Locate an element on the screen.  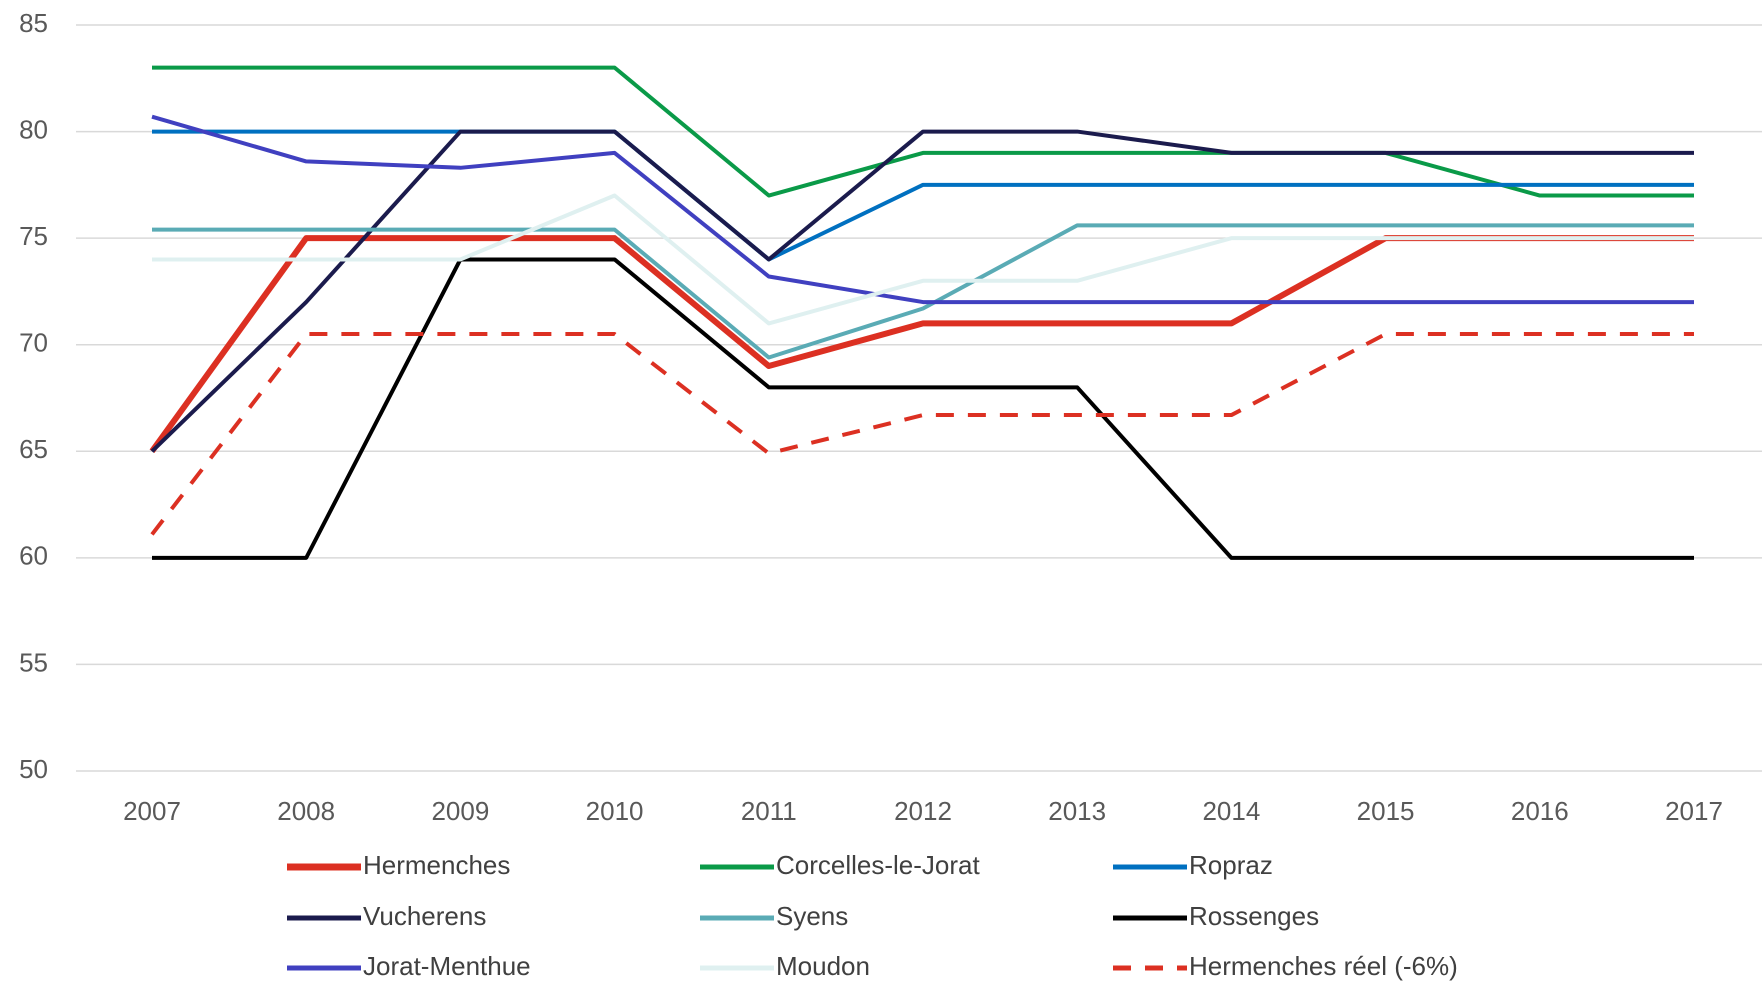
legend-label: Syens is located at coordinates (812, 916).